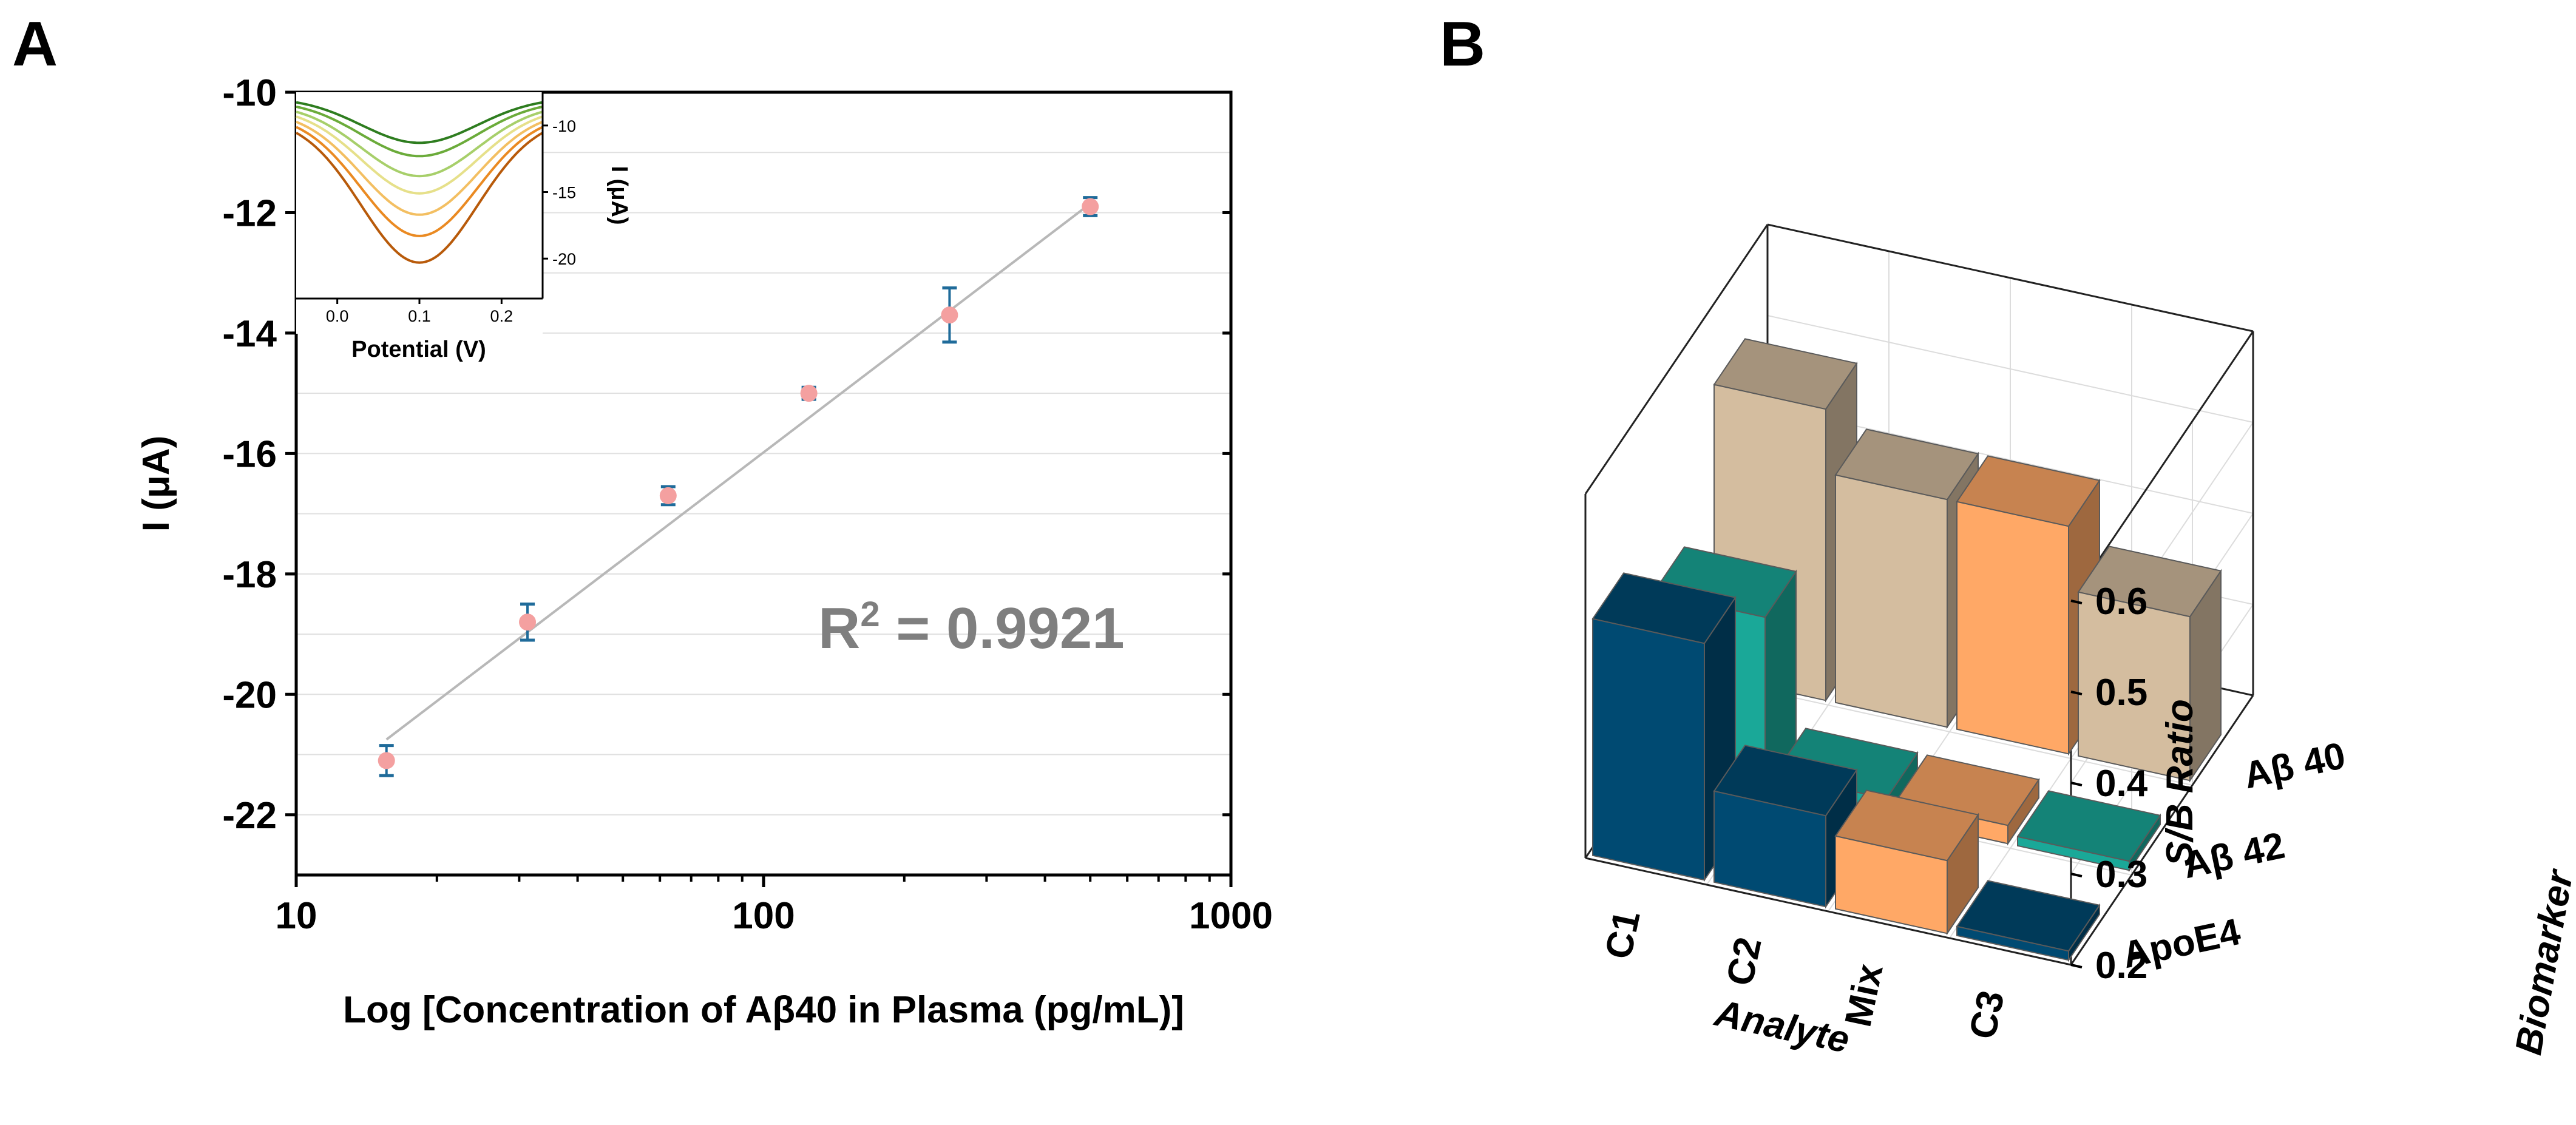  I want to click on a-y-tick-label: -20, so click(249, 695).